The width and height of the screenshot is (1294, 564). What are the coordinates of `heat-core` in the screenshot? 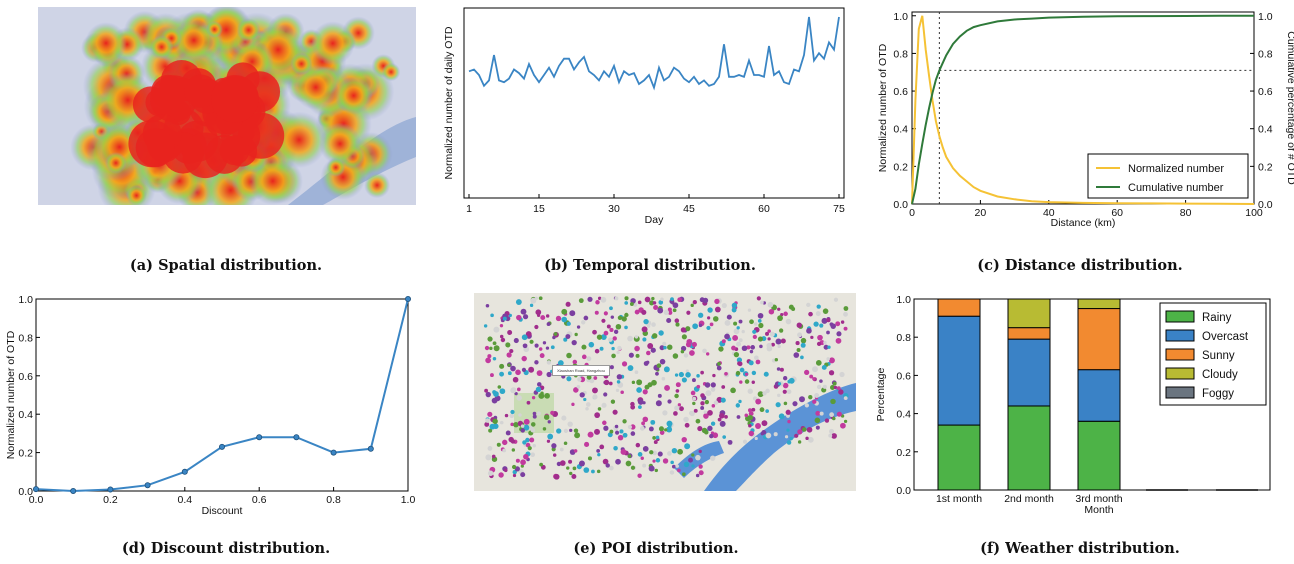 It's located at (201, 91).